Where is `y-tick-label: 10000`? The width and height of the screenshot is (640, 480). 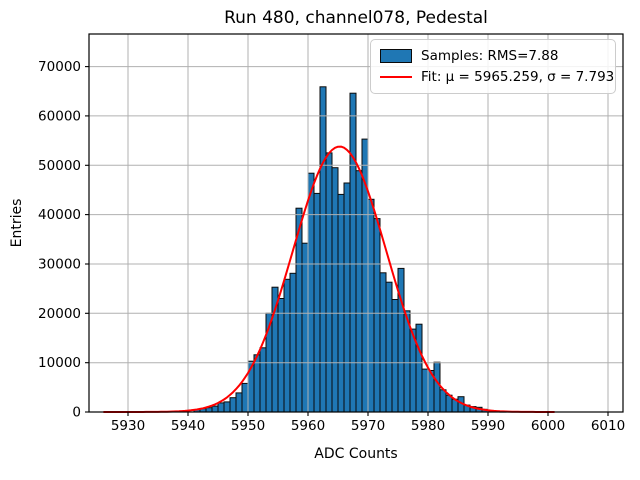 y-tick-label: 10000 is located at coordinates (59, 363).